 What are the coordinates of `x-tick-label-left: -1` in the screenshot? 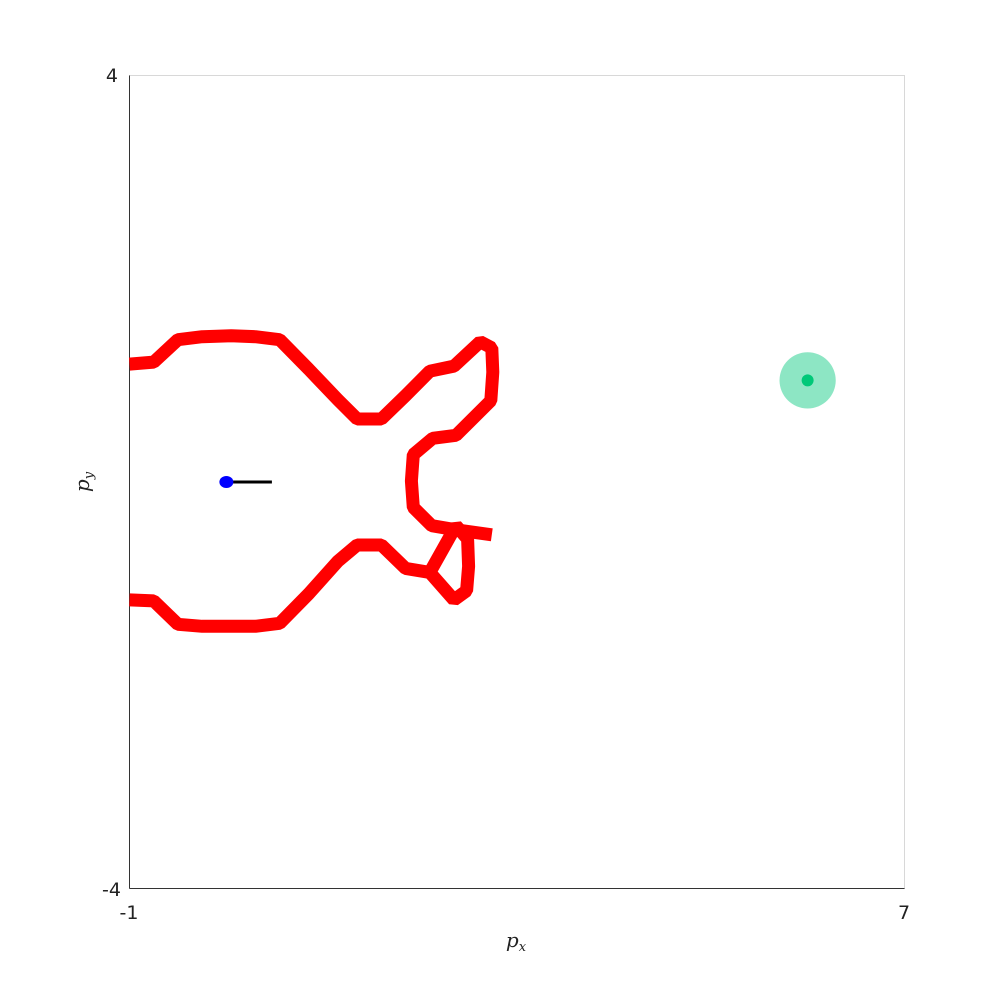 It's located at (129, 913).